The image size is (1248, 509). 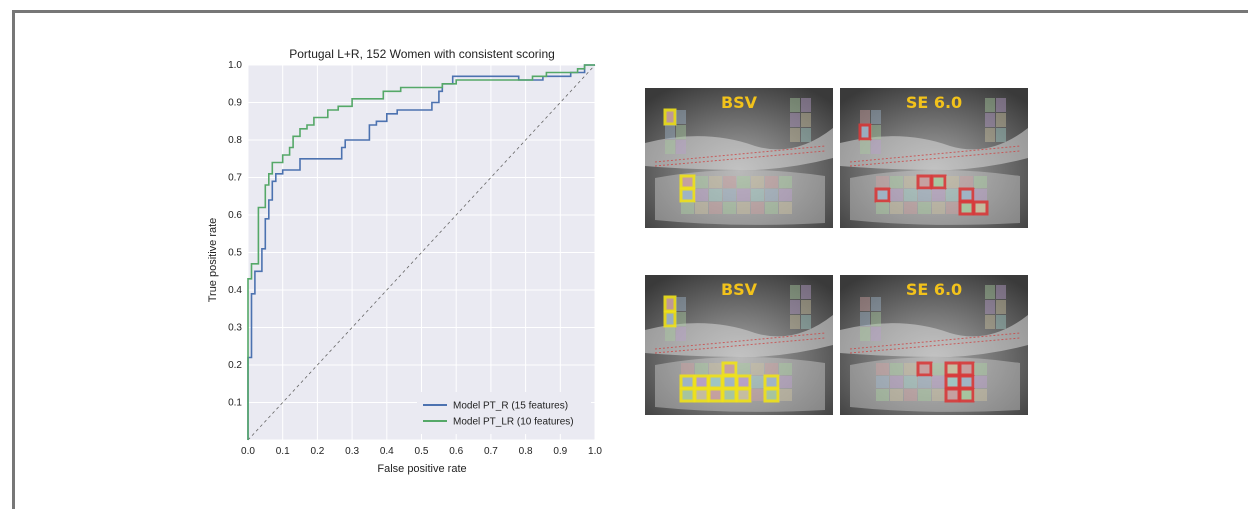 I want to click on legend-entry-1: Model PT_R (15 features), so click(x=510, y=406).